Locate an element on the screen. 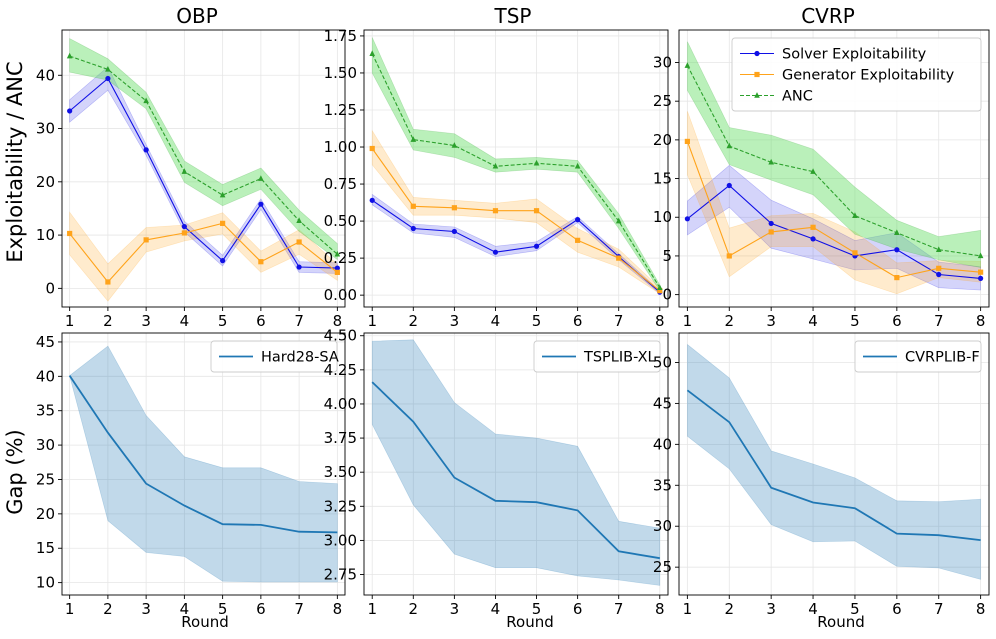  y-tick-label: 15 is located at coordinates (662, 179).